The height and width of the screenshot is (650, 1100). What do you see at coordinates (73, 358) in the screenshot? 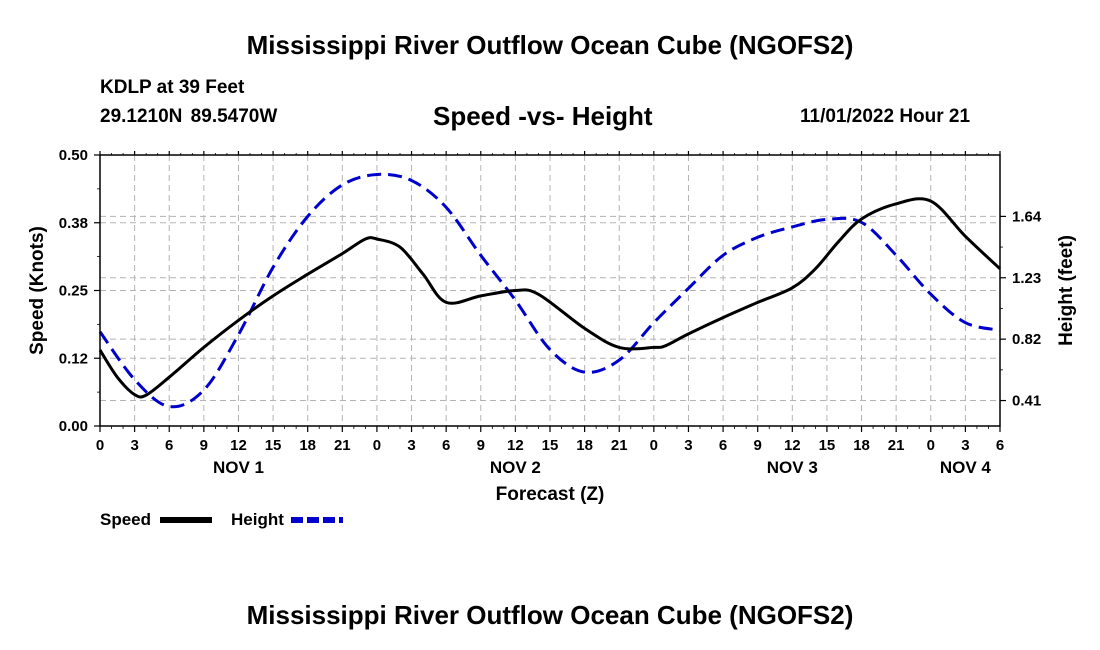
I see `y-tick-label: 0.12` at bounding box center [73, 358].